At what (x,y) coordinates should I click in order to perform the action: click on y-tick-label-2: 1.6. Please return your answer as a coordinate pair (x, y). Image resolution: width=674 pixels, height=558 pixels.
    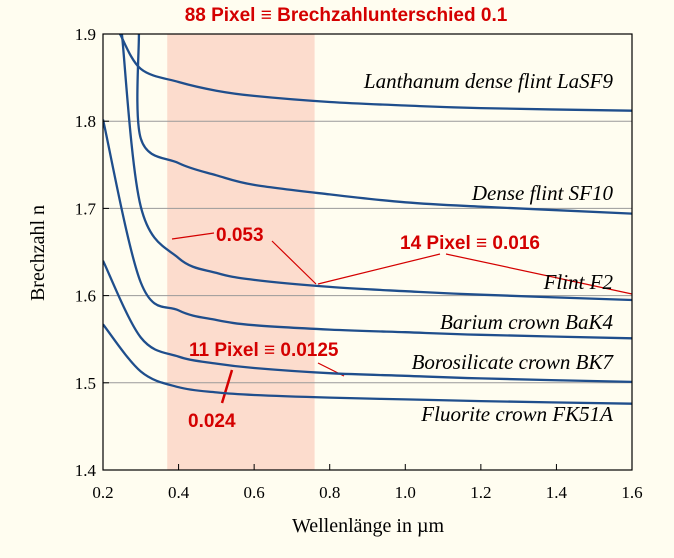
    Looking at the image, I should click on (85, 296).